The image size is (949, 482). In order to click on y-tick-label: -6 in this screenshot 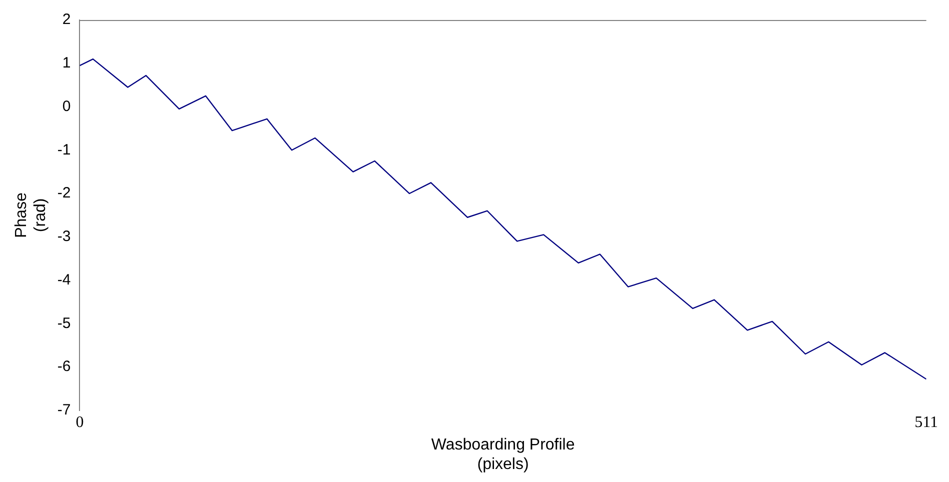, I will do `click(64, 367)`.